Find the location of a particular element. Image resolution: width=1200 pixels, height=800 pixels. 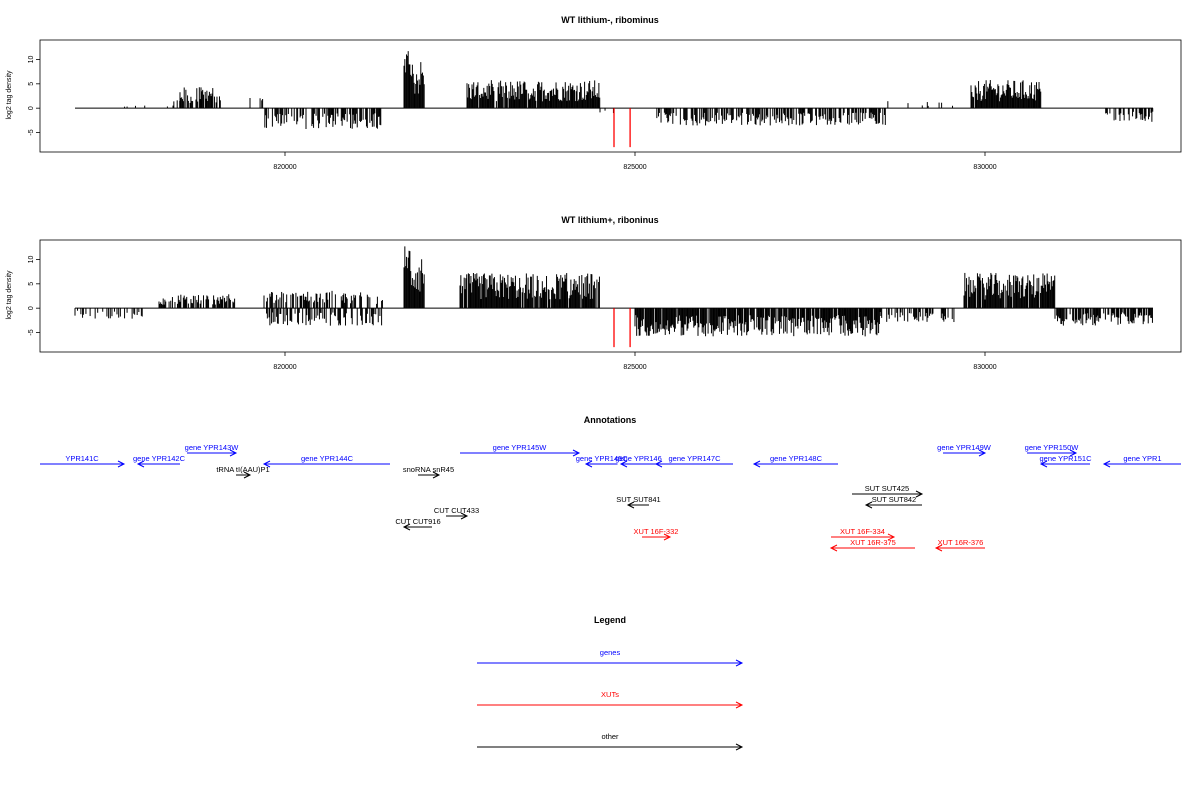

annotation-feature: XUT 16F-334 is located at coordinates (863, 534).